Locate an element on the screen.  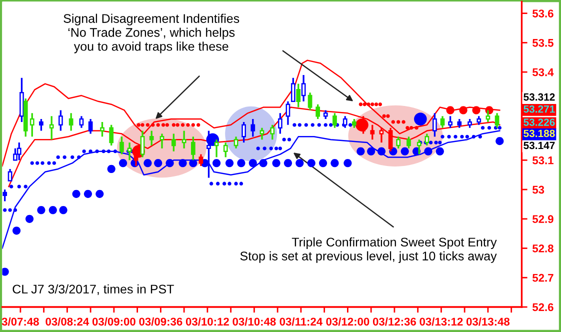
x-tick-label: 03/13:48 is located at coordinates (488, 321).